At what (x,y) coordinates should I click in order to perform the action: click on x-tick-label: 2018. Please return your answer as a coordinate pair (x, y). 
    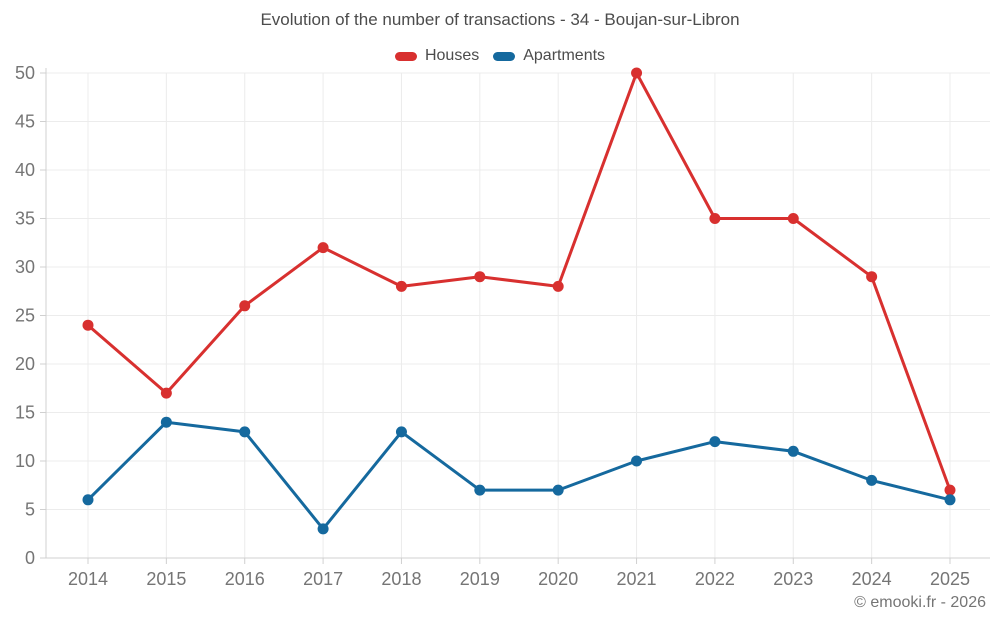
    Looking at the image, I should click on (401, 579).